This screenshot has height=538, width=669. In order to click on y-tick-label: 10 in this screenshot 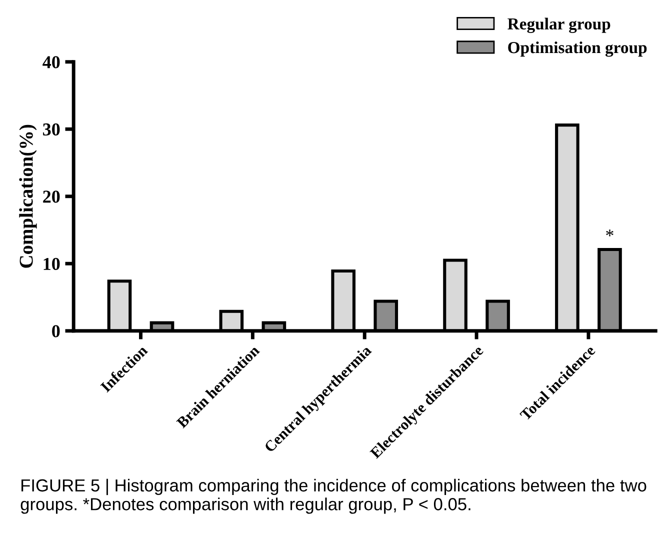, I will do `click(52, 264)`.